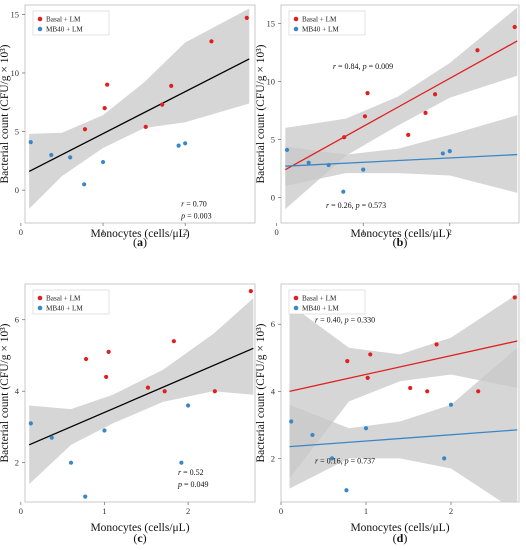 This screenshot has height=550, width=526. Describe the element at coordinates (63, 20) in the screenshot. I see `legend-label: Basal + LM` at that location.